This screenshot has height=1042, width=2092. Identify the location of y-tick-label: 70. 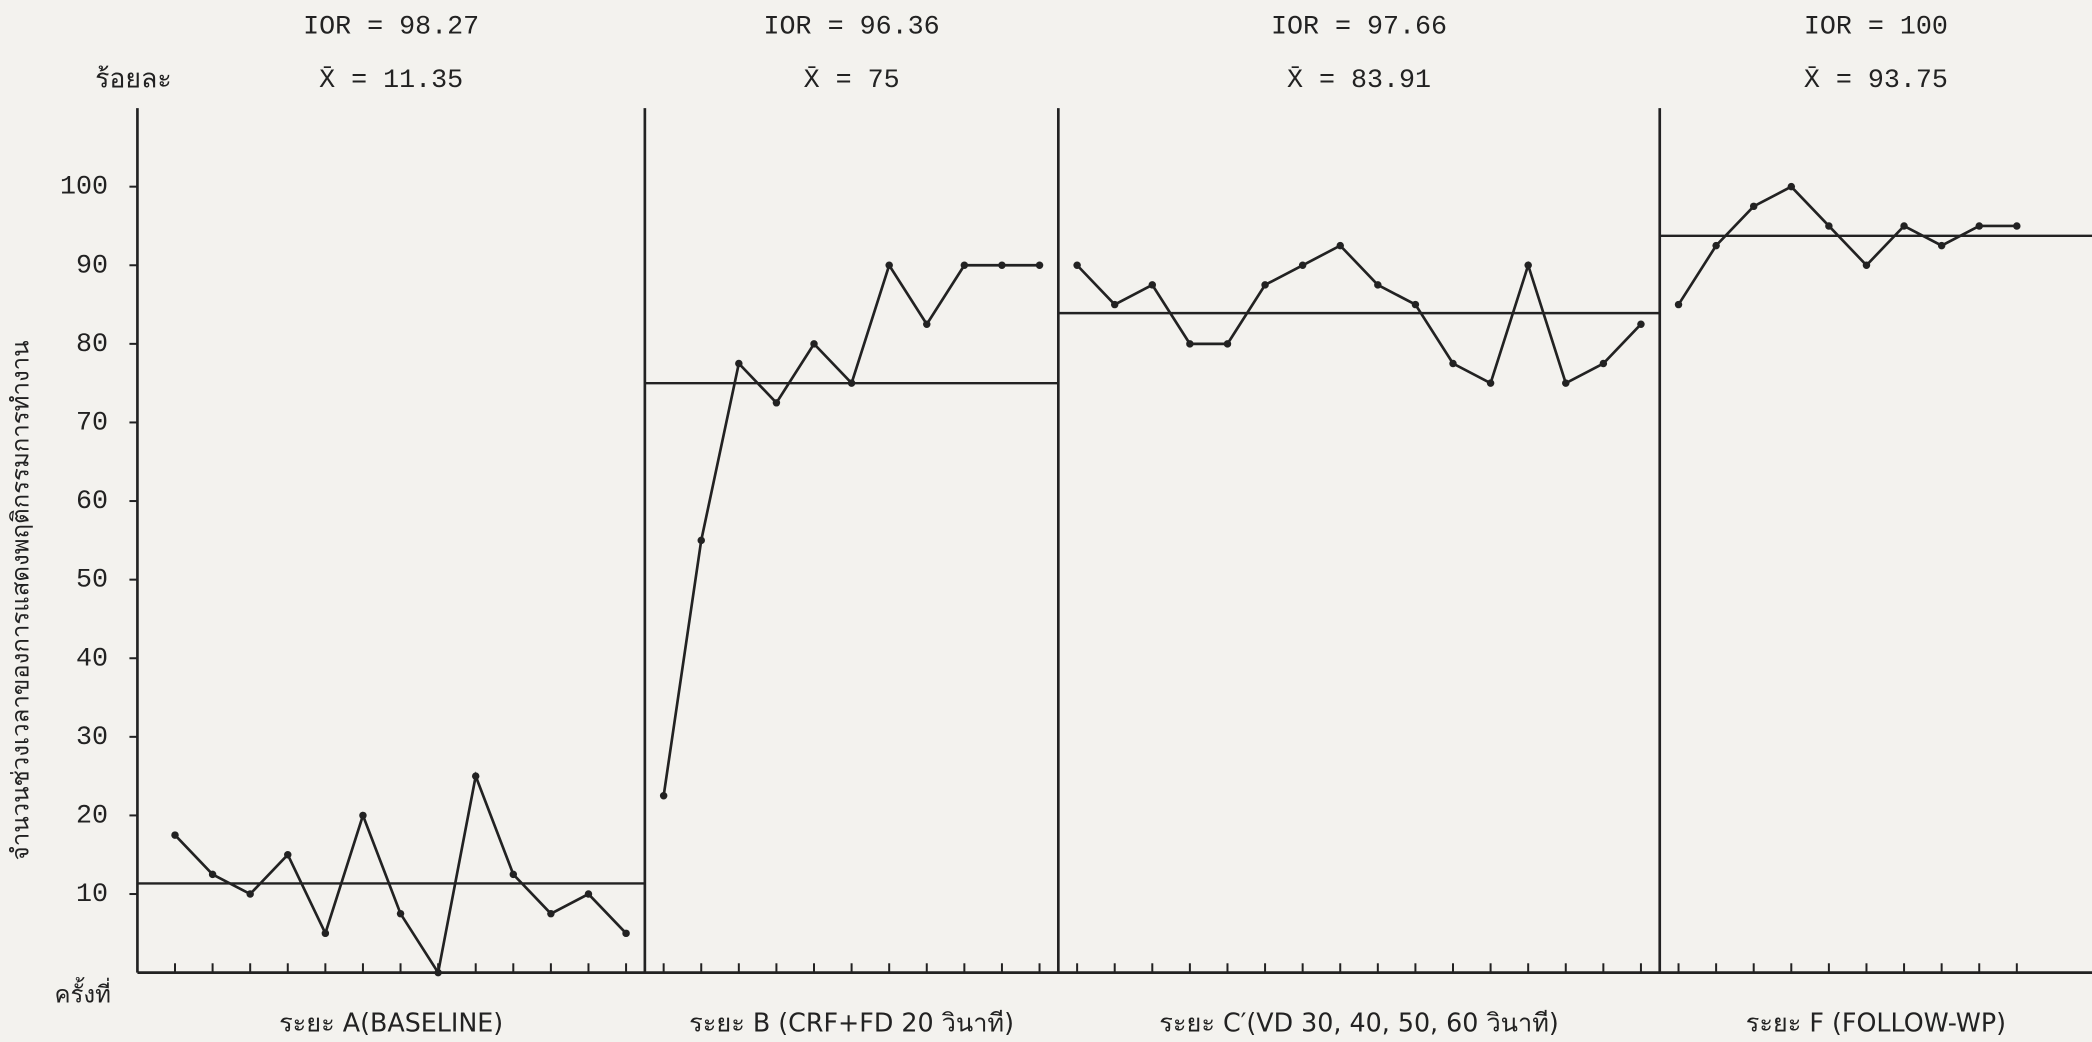
(92, 423).